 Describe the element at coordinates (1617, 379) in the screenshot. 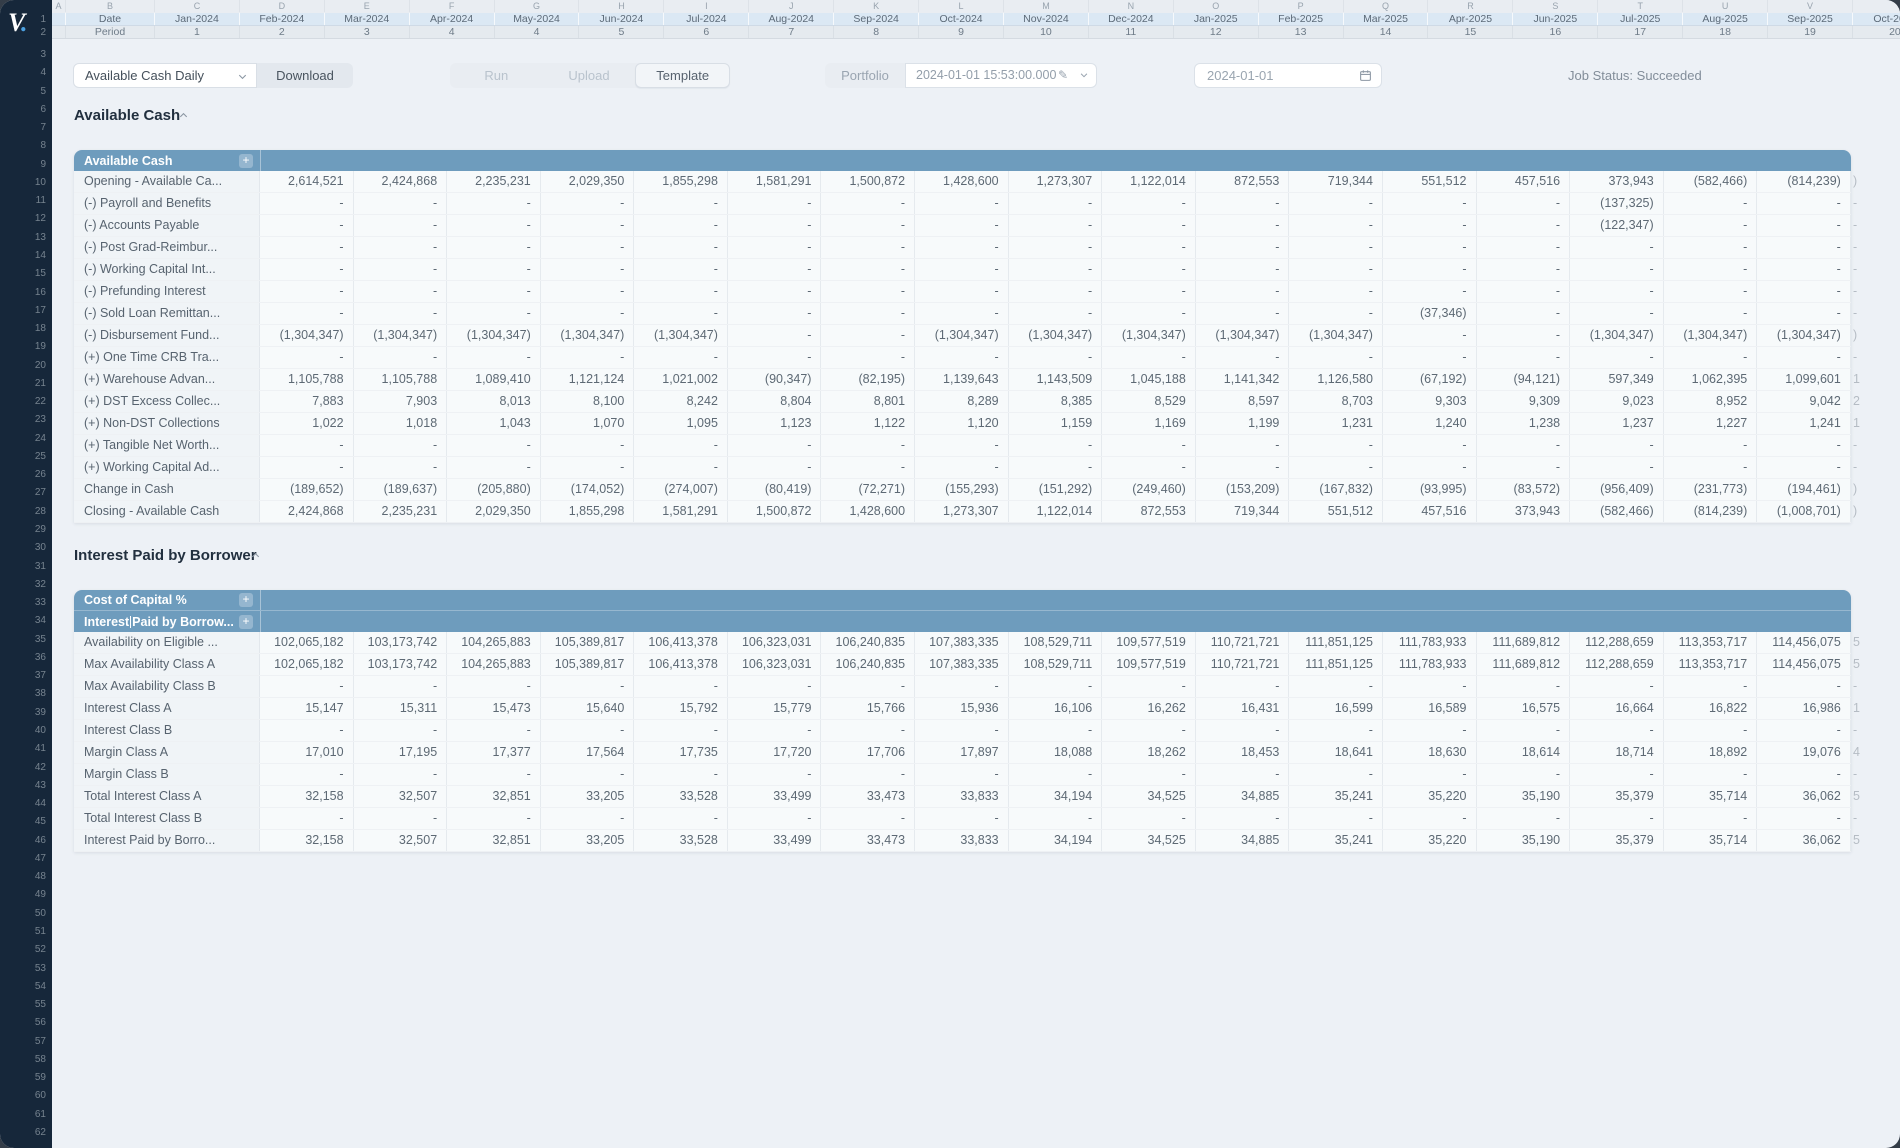

I see `value-cell: 597,349` at that location.